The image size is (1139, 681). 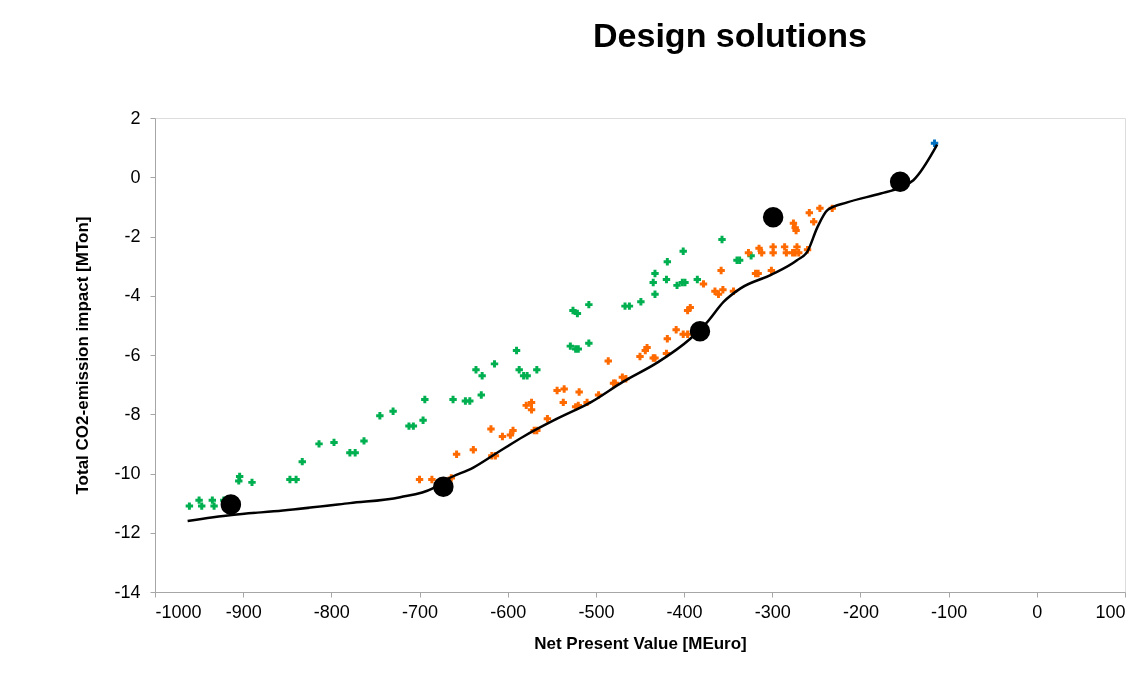 I want to click on x-tick-label: -500, so click(x=596, y=611).